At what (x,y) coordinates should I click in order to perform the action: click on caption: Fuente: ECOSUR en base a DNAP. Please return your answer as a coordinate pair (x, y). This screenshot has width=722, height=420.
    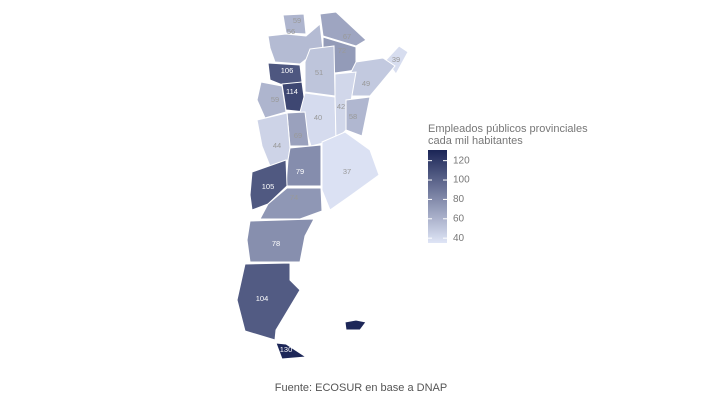
    Looking at the image, I should click on (361, 388).